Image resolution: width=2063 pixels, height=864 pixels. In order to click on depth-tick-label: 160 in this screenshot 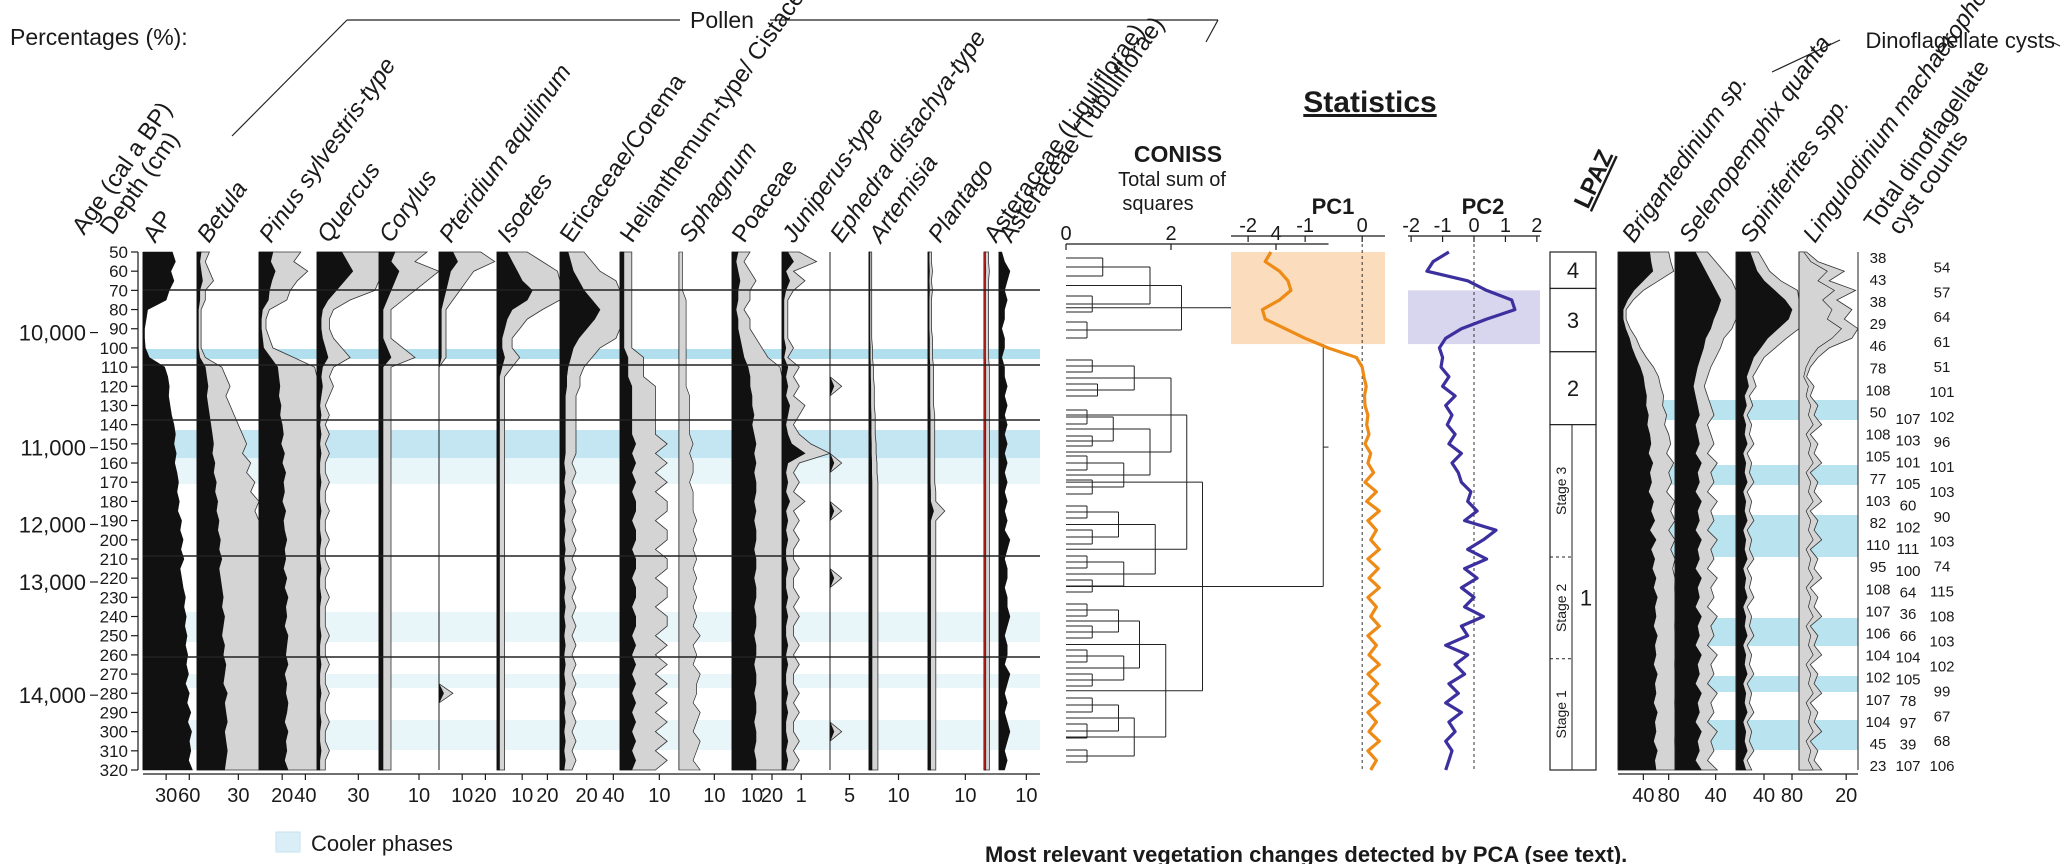, I will do `click(114, 463)`.